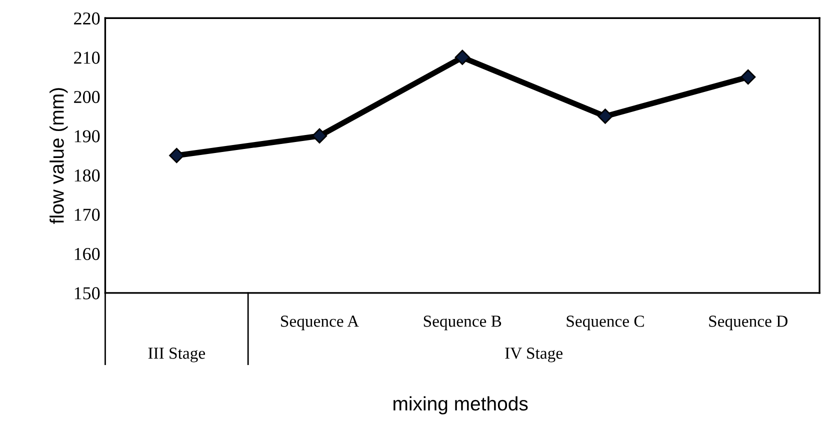 The width and height of the screenshot is (822, 432). Describe the element at coordinates (59, 156) in the screenshot. I see `y-axis-title: flow value (mm)` at that location.